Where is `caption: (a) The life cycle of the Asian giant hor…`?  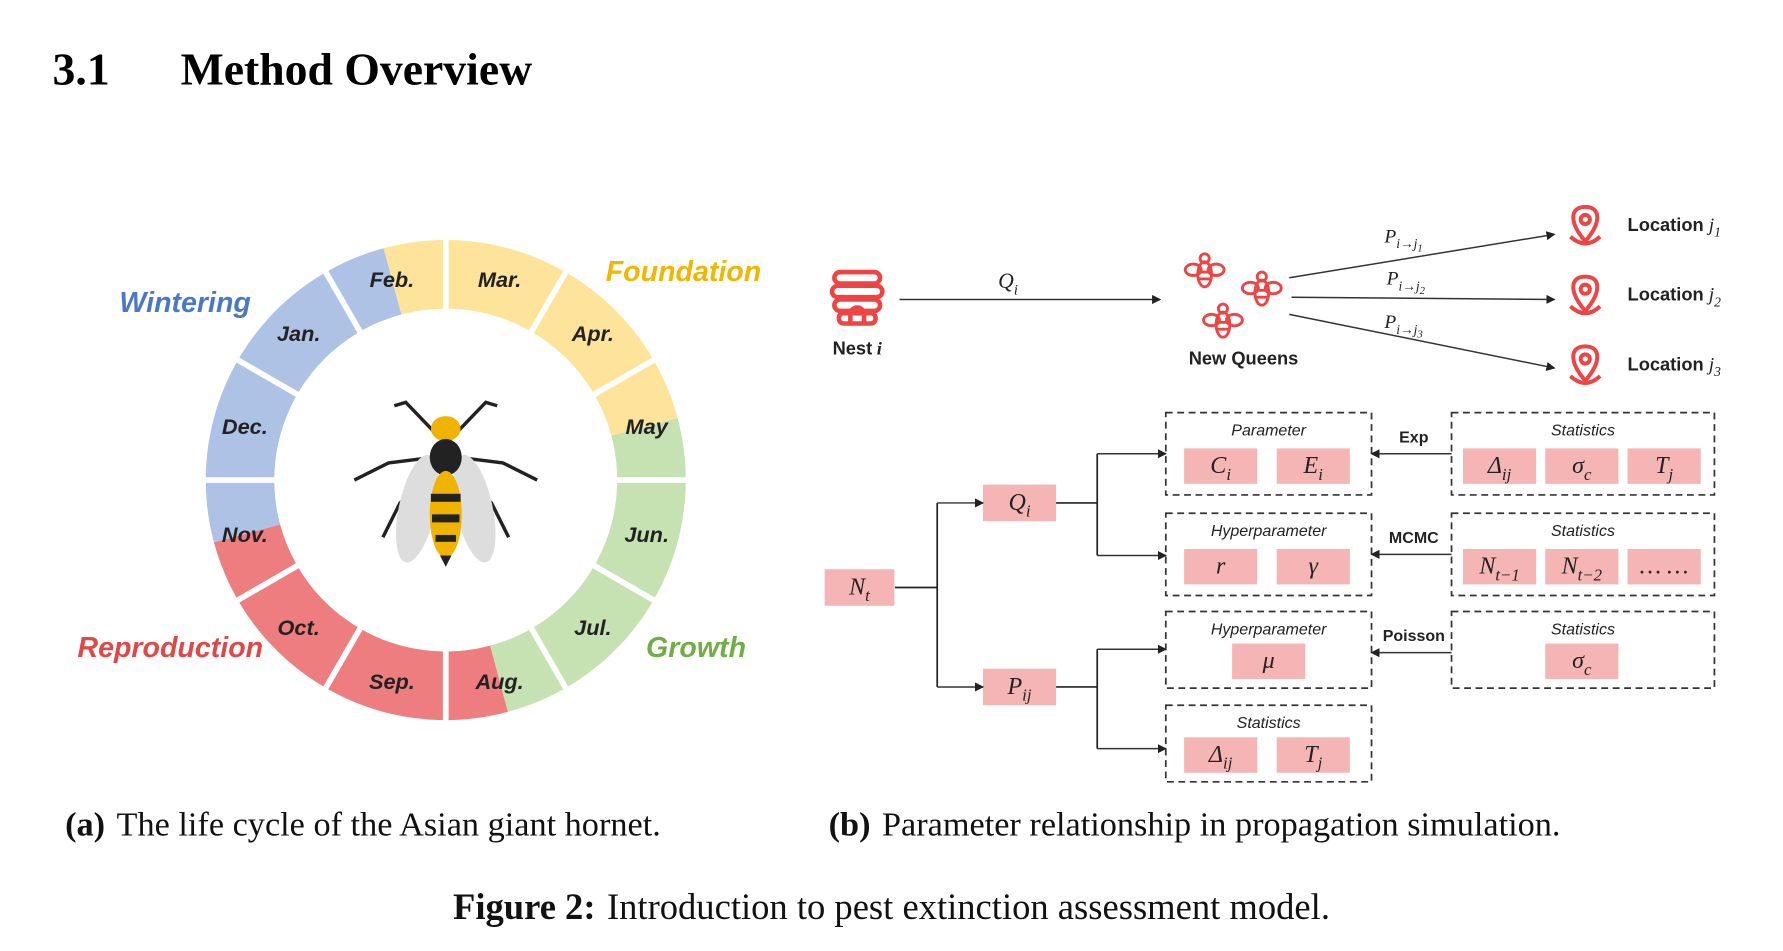
caption: (a) The life cycle of the Asian giant hor… is located at coordinates (363, 825).